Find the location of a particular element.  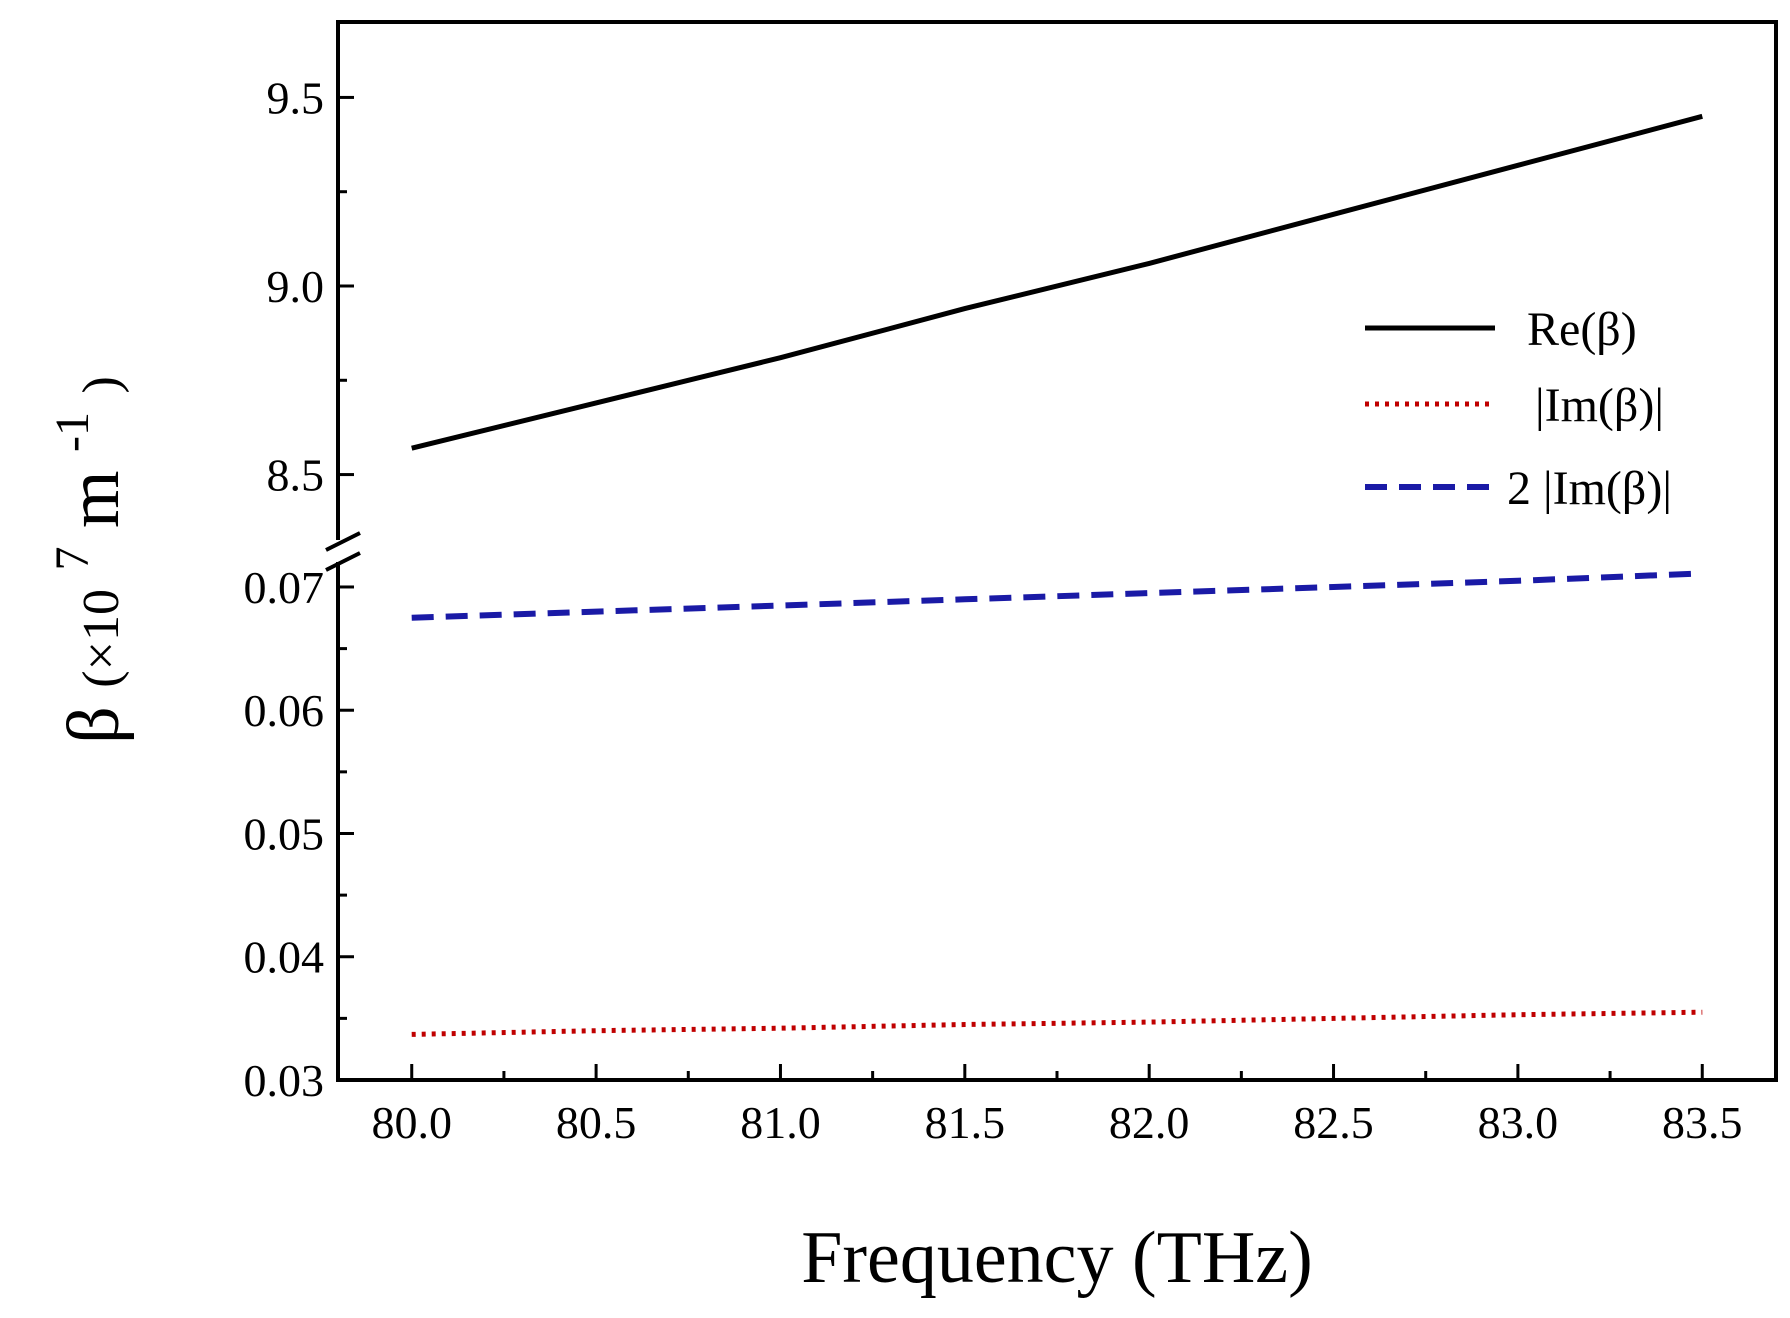

y-axis-title-text: β (×10 7 m -1 ) is located at coordinates (79, 560).